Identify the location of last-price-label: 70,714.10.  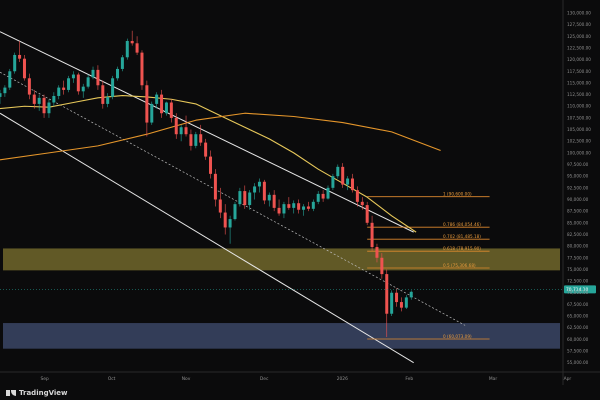
(577, 290).